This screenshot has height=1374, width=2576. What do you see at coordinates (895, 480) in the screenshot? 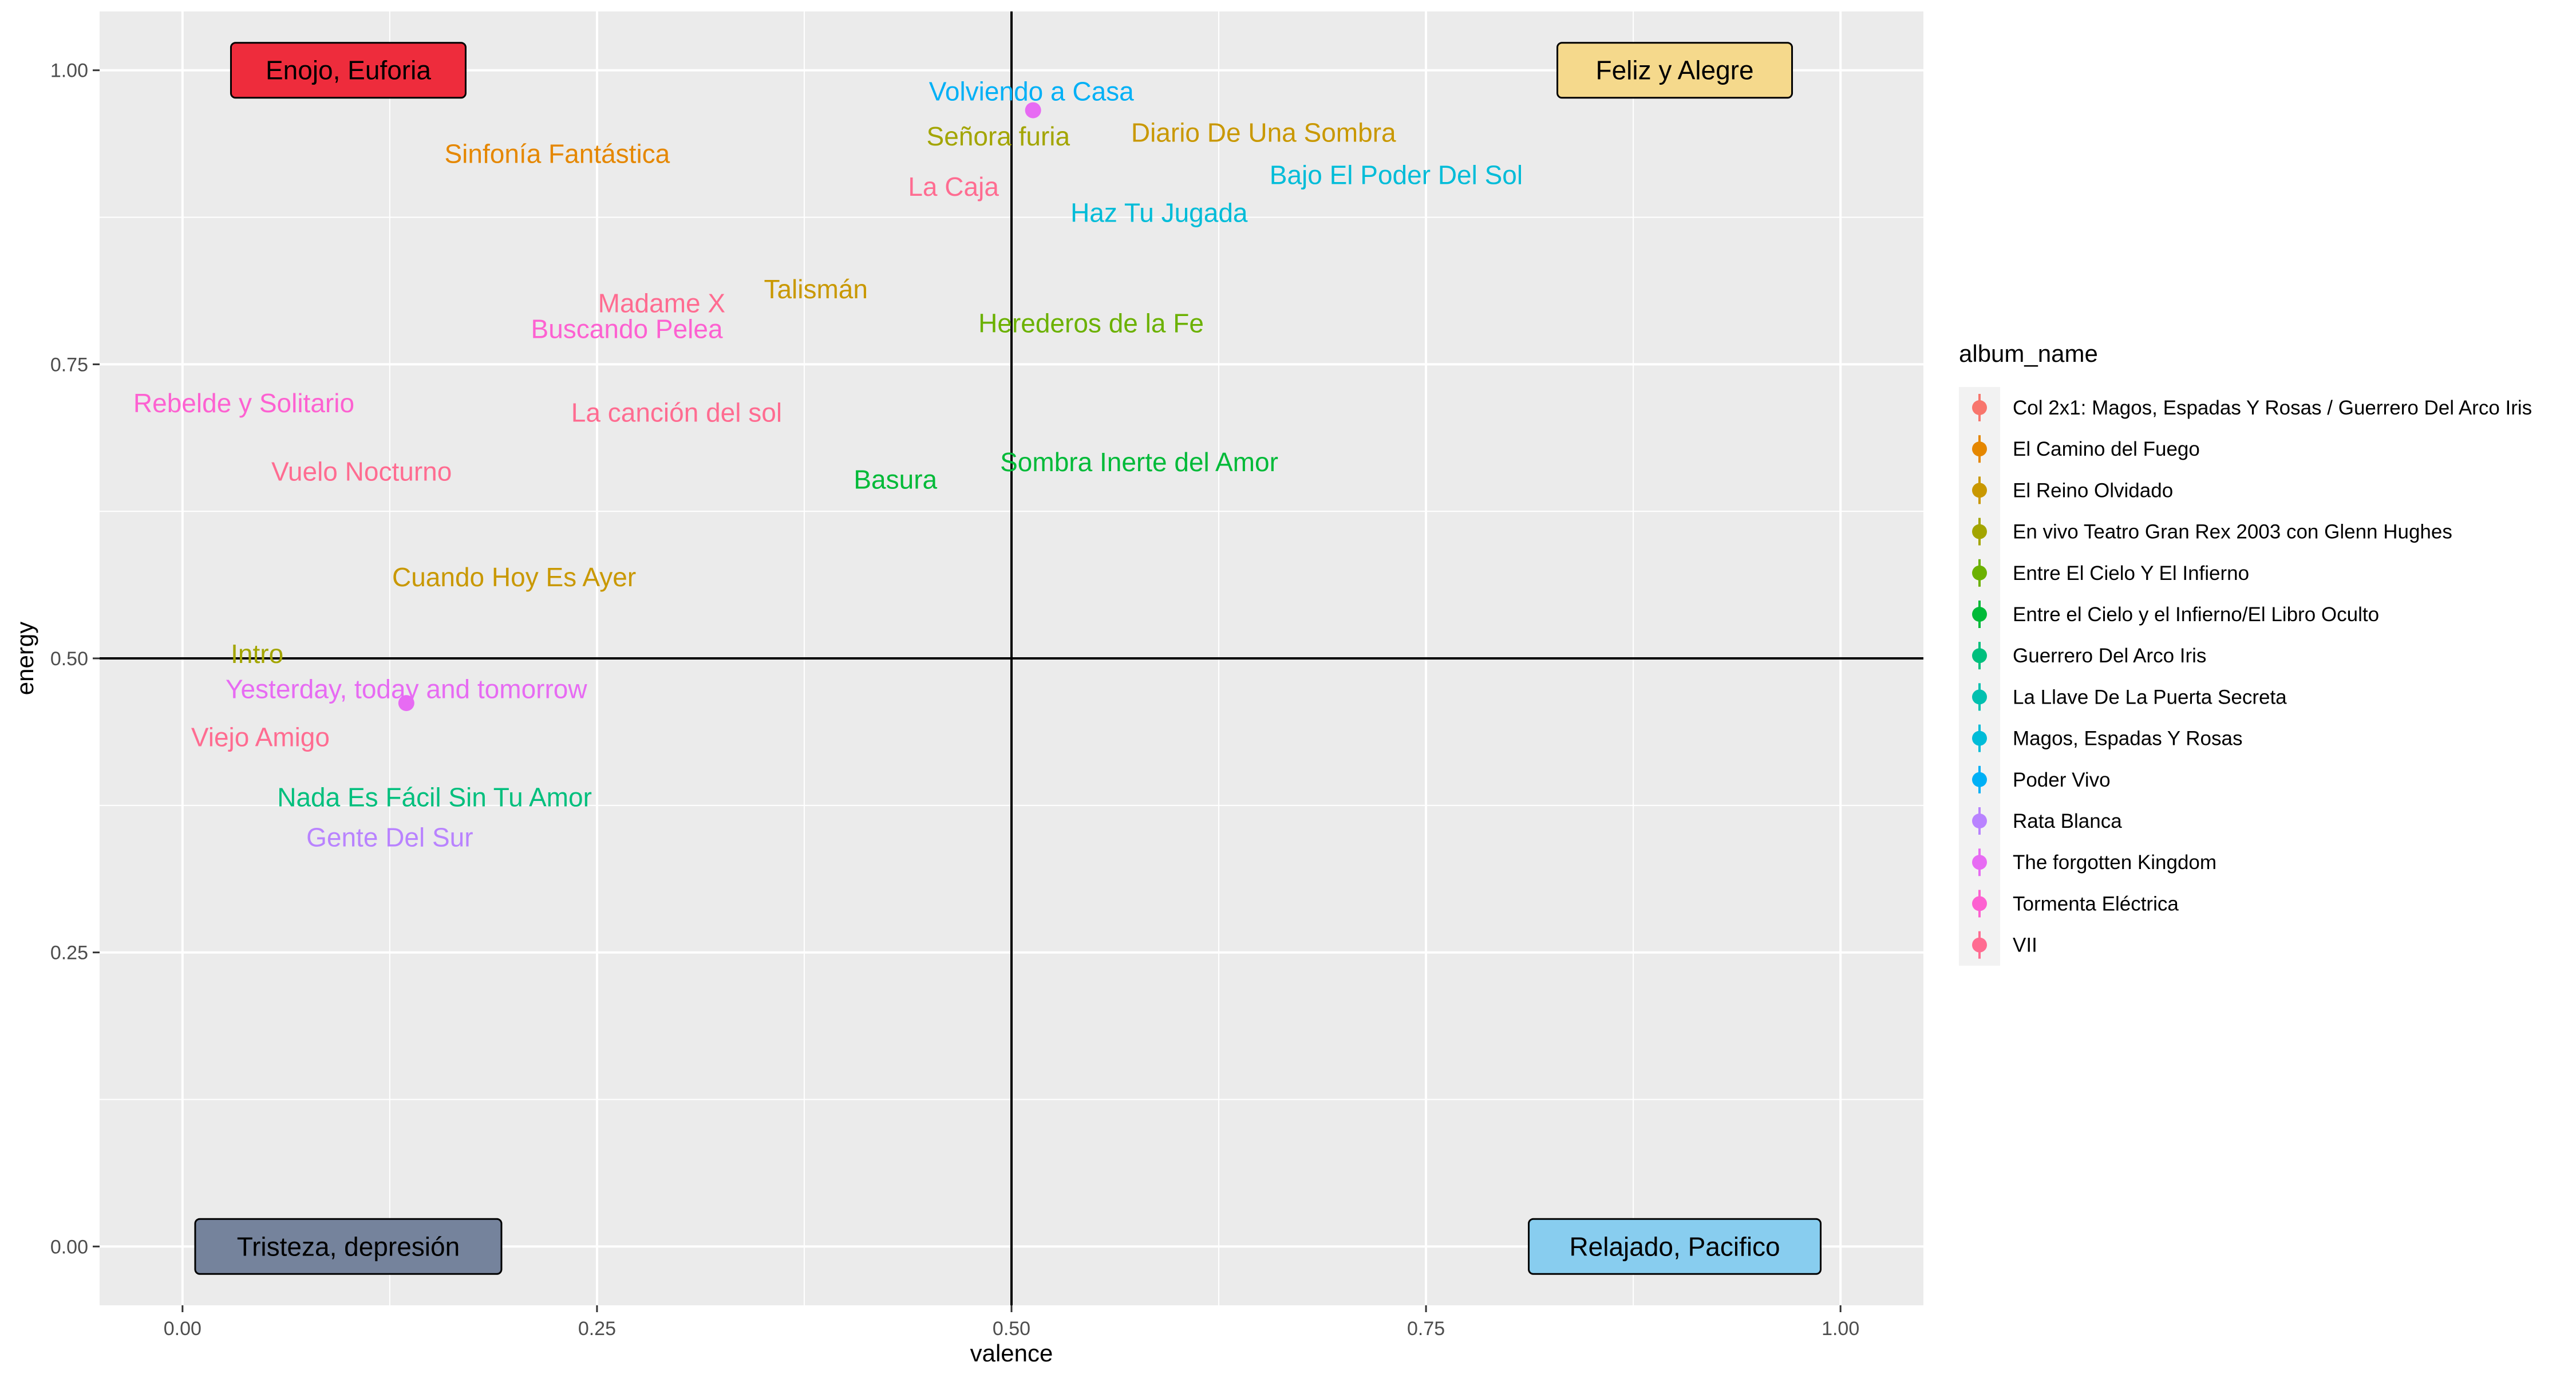
I see `song-label: Basura` at bounding box center [895, 480].